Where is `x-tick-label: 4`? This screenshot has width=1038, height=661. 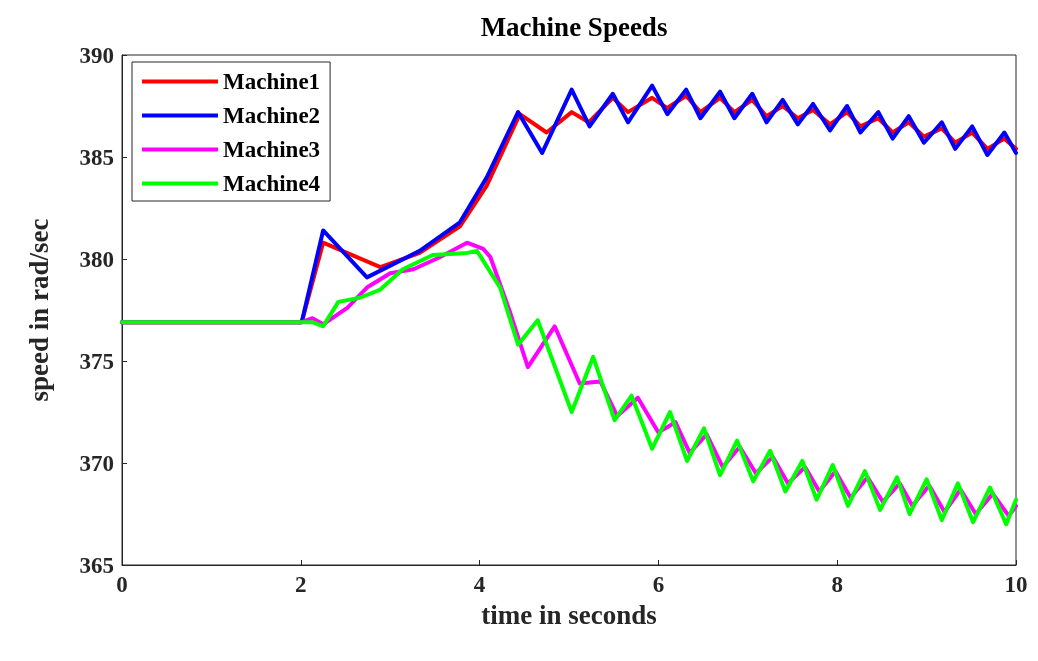
x-tick-label: 4 is located at coordinates (479, 584).